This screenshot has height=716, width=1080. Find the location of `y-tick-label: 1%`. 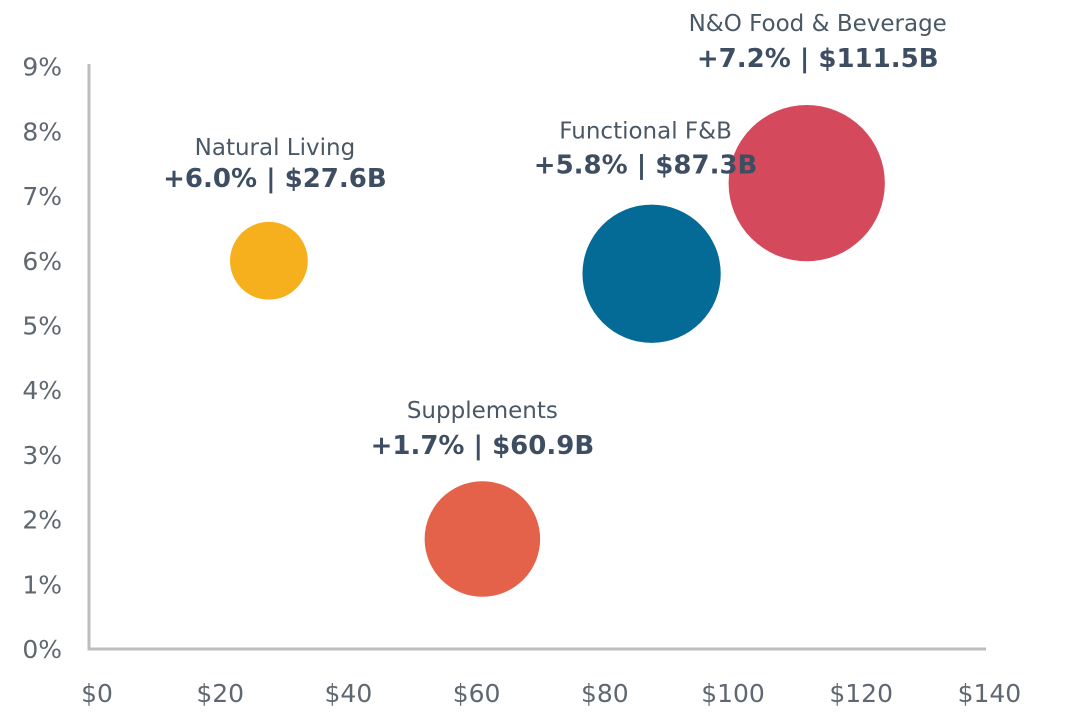

y-tick-label: 1% is located at coordinates (42, 584).